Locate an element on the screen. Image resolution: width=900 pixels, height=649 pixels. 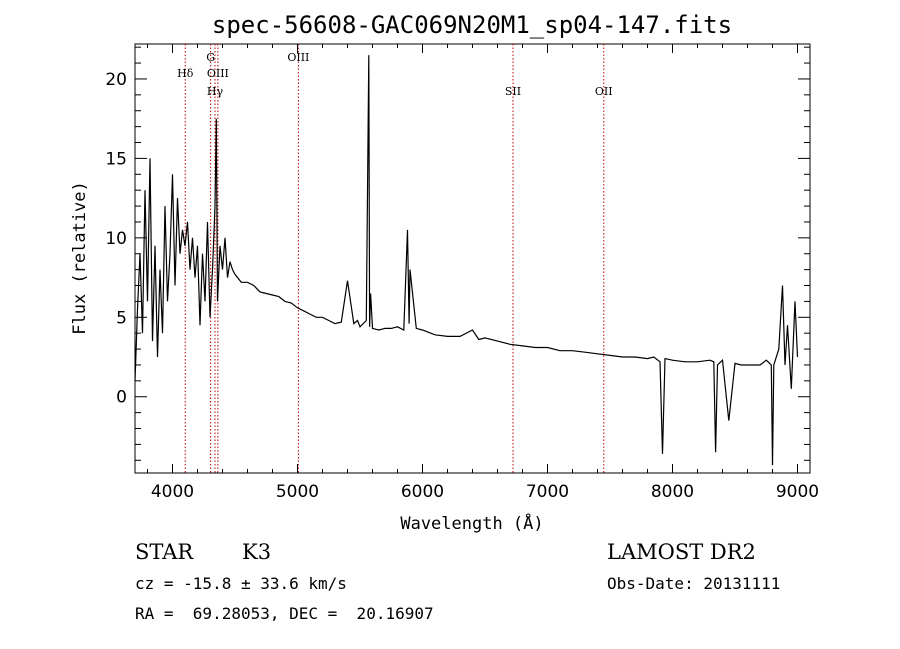
y-tick-label: 5 is located at coordinates (121, 318).